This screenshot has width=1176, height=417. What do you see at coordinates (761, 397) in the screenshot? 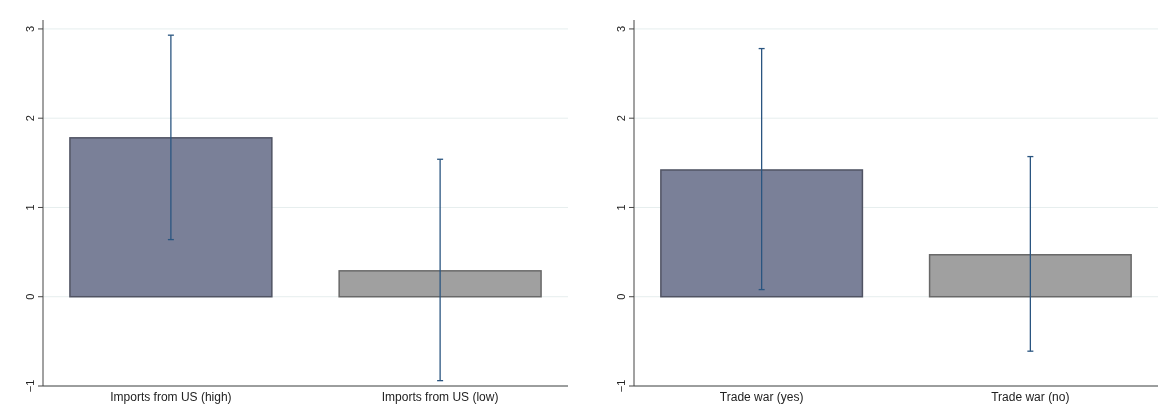
I see `x-tick-label: Trade war (yes)` at bounding box center [761, 397].